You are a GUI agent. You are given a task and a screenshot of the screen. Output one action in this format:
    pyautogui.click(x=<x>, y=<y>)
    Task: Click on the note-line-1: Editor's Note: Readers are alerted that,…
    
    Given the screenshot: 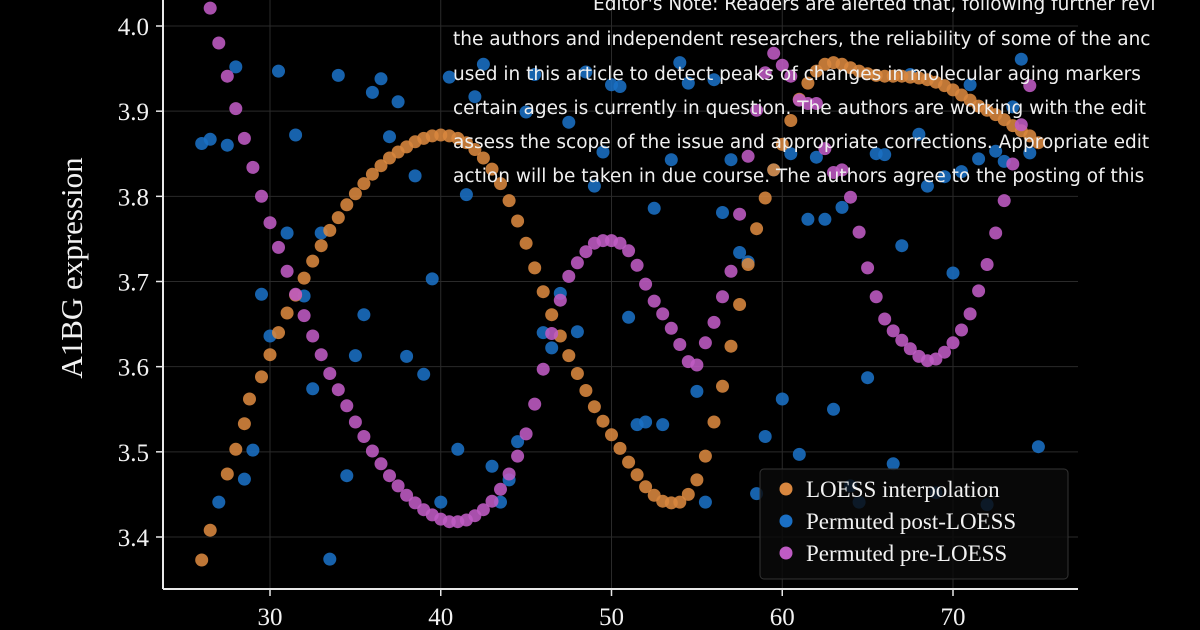 What is the action you would take?
    pyautogui.click(x=874, y=7)
    